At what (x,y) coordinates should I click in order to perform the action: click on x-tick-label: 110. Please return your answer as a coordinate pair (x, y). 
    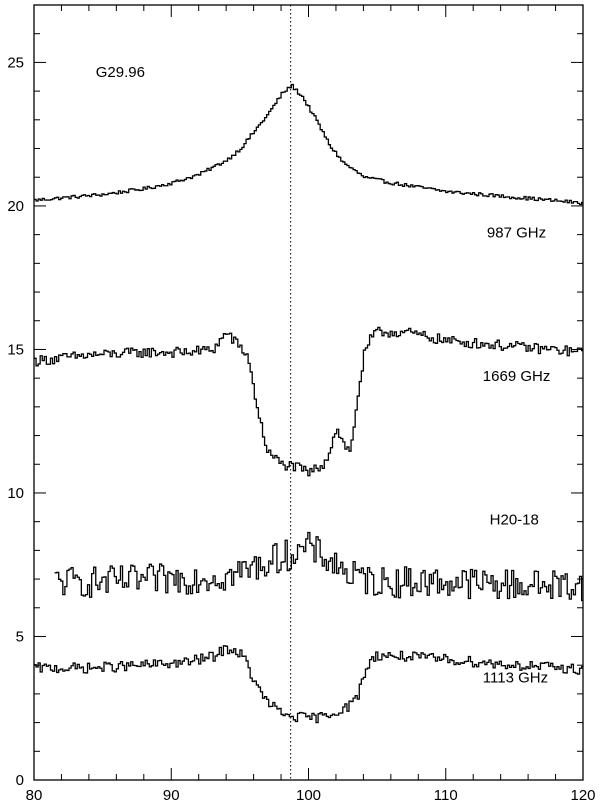
    Looking at the image, I should click on (446, 795).